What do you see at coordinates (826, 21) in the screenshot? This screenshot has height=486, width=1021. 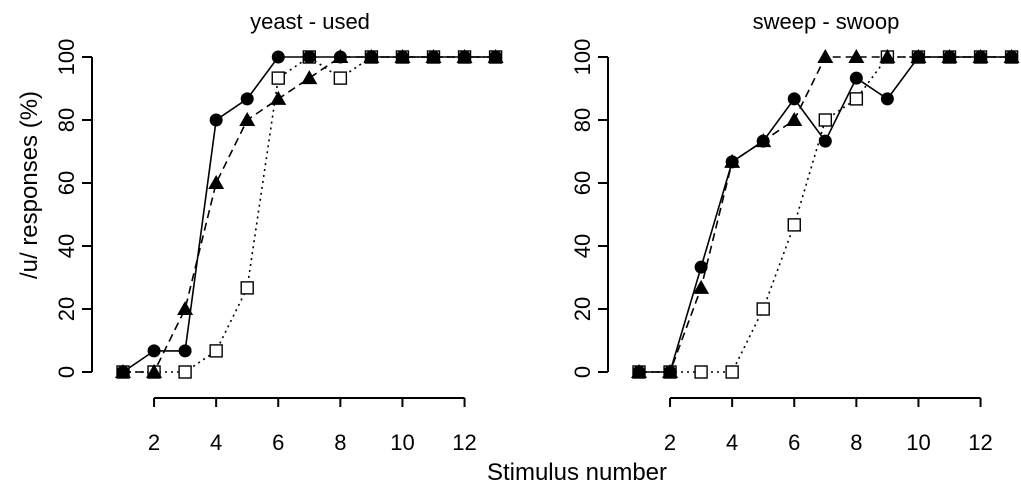 I see `panel-title: sweep - swoop` at bounding box center [826, 21].